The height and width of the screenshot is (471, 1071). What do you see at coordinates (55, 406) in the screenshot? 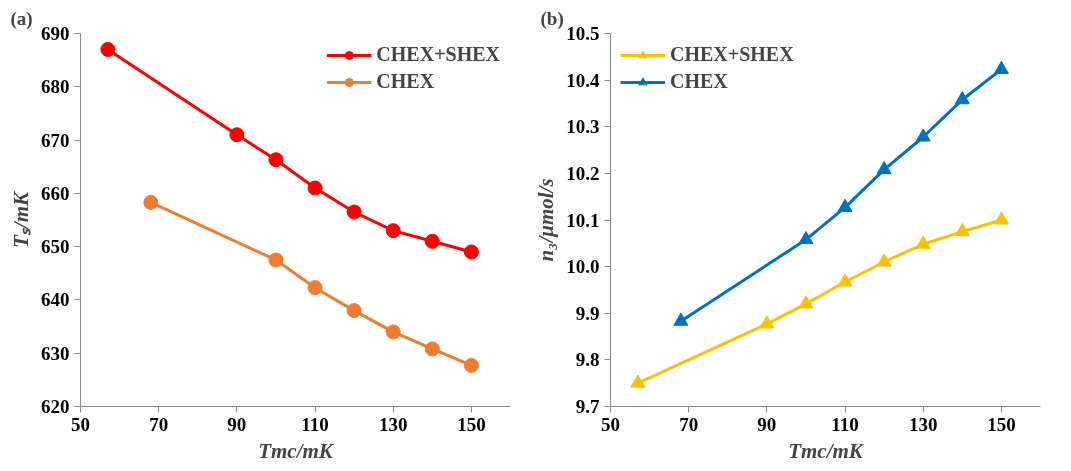
I see `y-tick-label: 620` at bounding box center [55, 406].